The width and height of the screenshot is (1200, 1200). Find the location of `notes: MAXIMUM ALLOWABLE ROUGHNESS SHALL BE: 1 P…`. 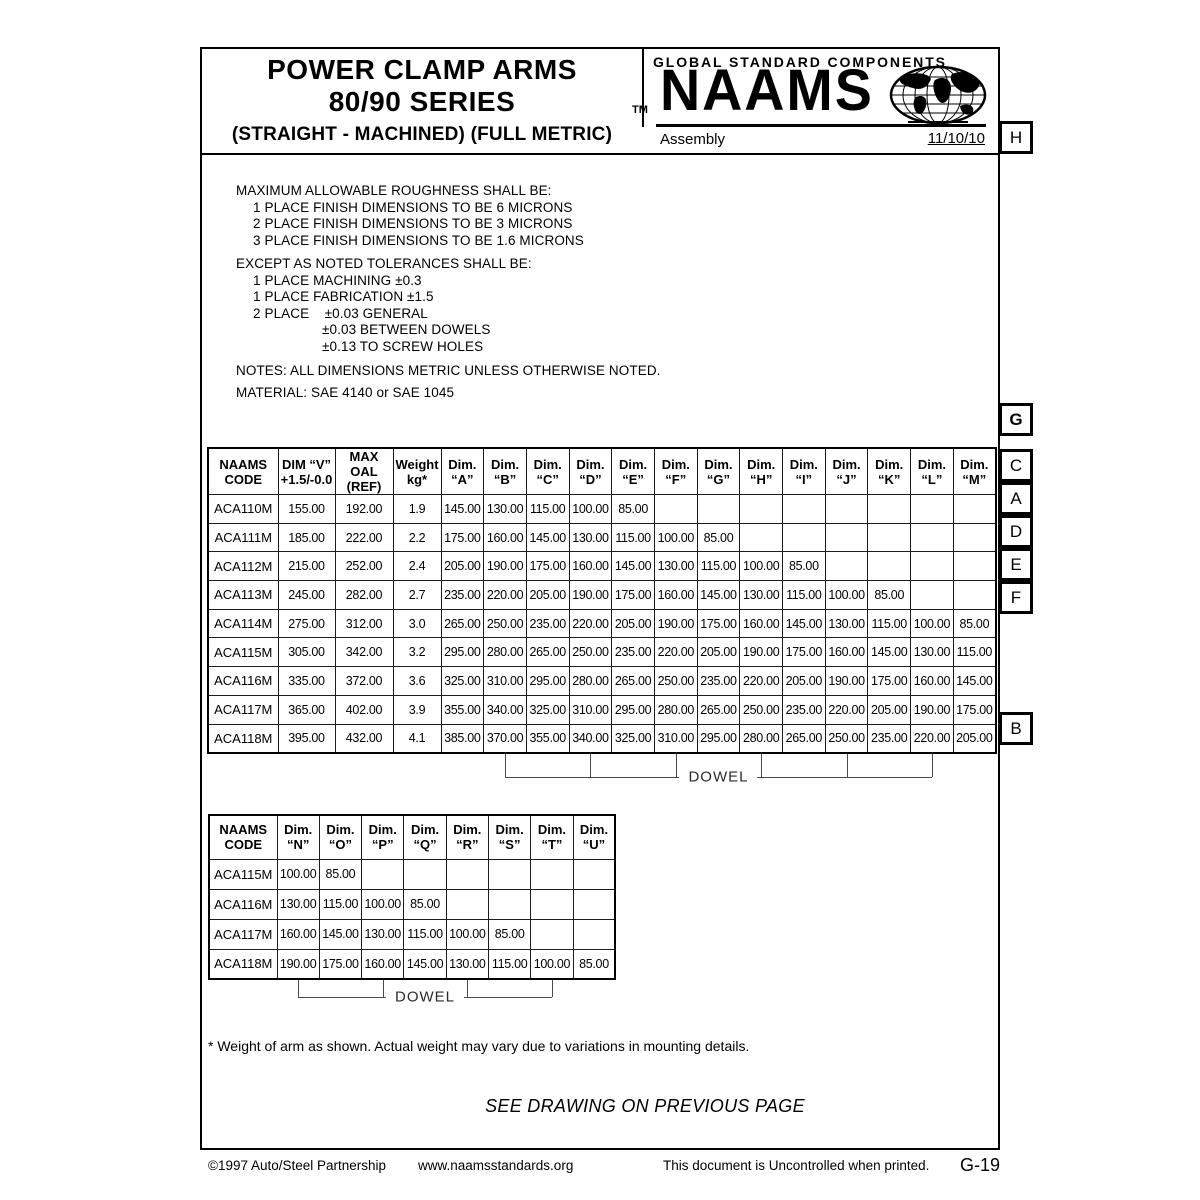

notes: MAXIMUM ALLOWABLE ROUGHNESS SHALL BE: 1 P… is located at coordinates (448, 292).